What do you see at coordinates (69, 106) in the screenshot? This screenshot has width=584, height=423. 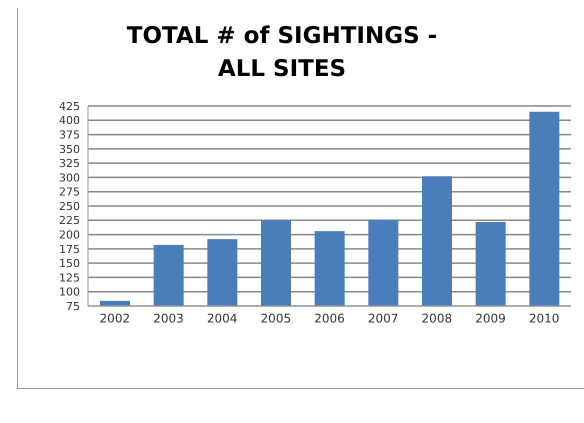 I see `y-tick-label: 425` at bounding box center [69, 106].